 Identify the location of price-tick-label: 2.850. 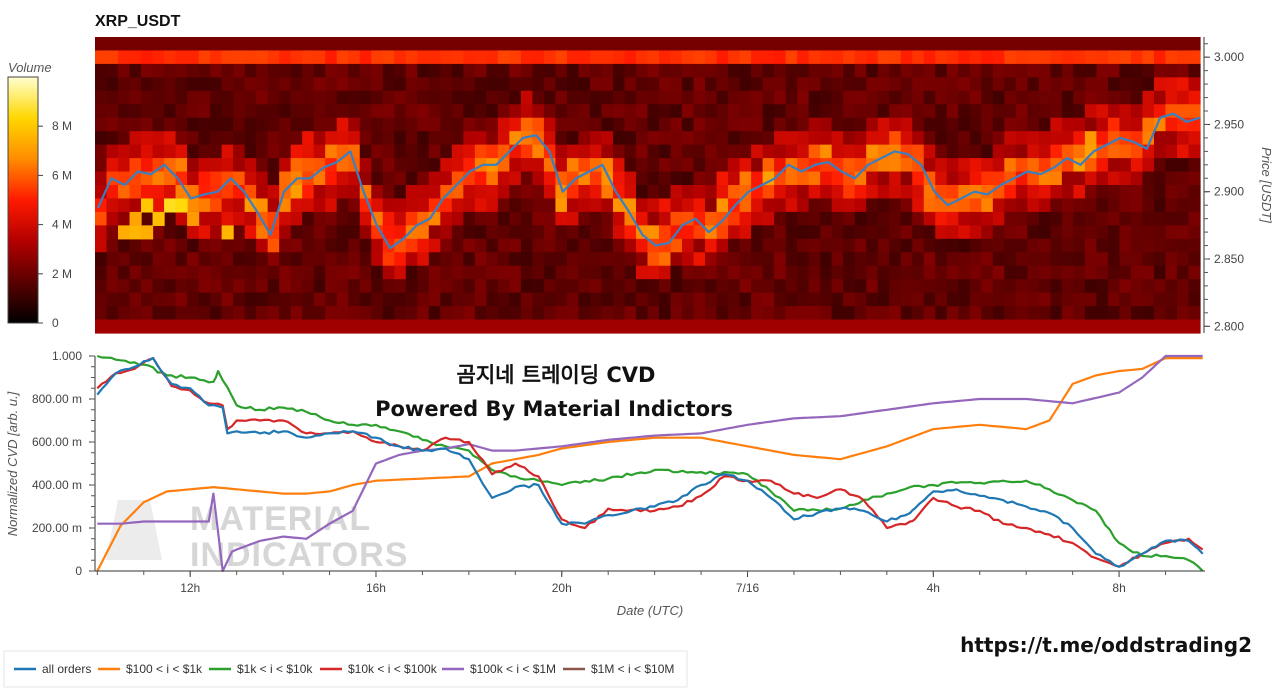
(1229, 259).